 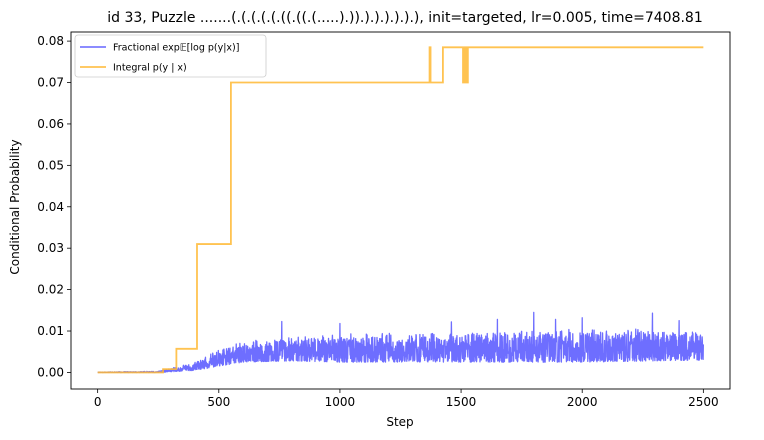 What do you see at coordinates (50, 83) in the screenshot?
I see `y-tick-label: 0.07` at bounding box center [50, 83].